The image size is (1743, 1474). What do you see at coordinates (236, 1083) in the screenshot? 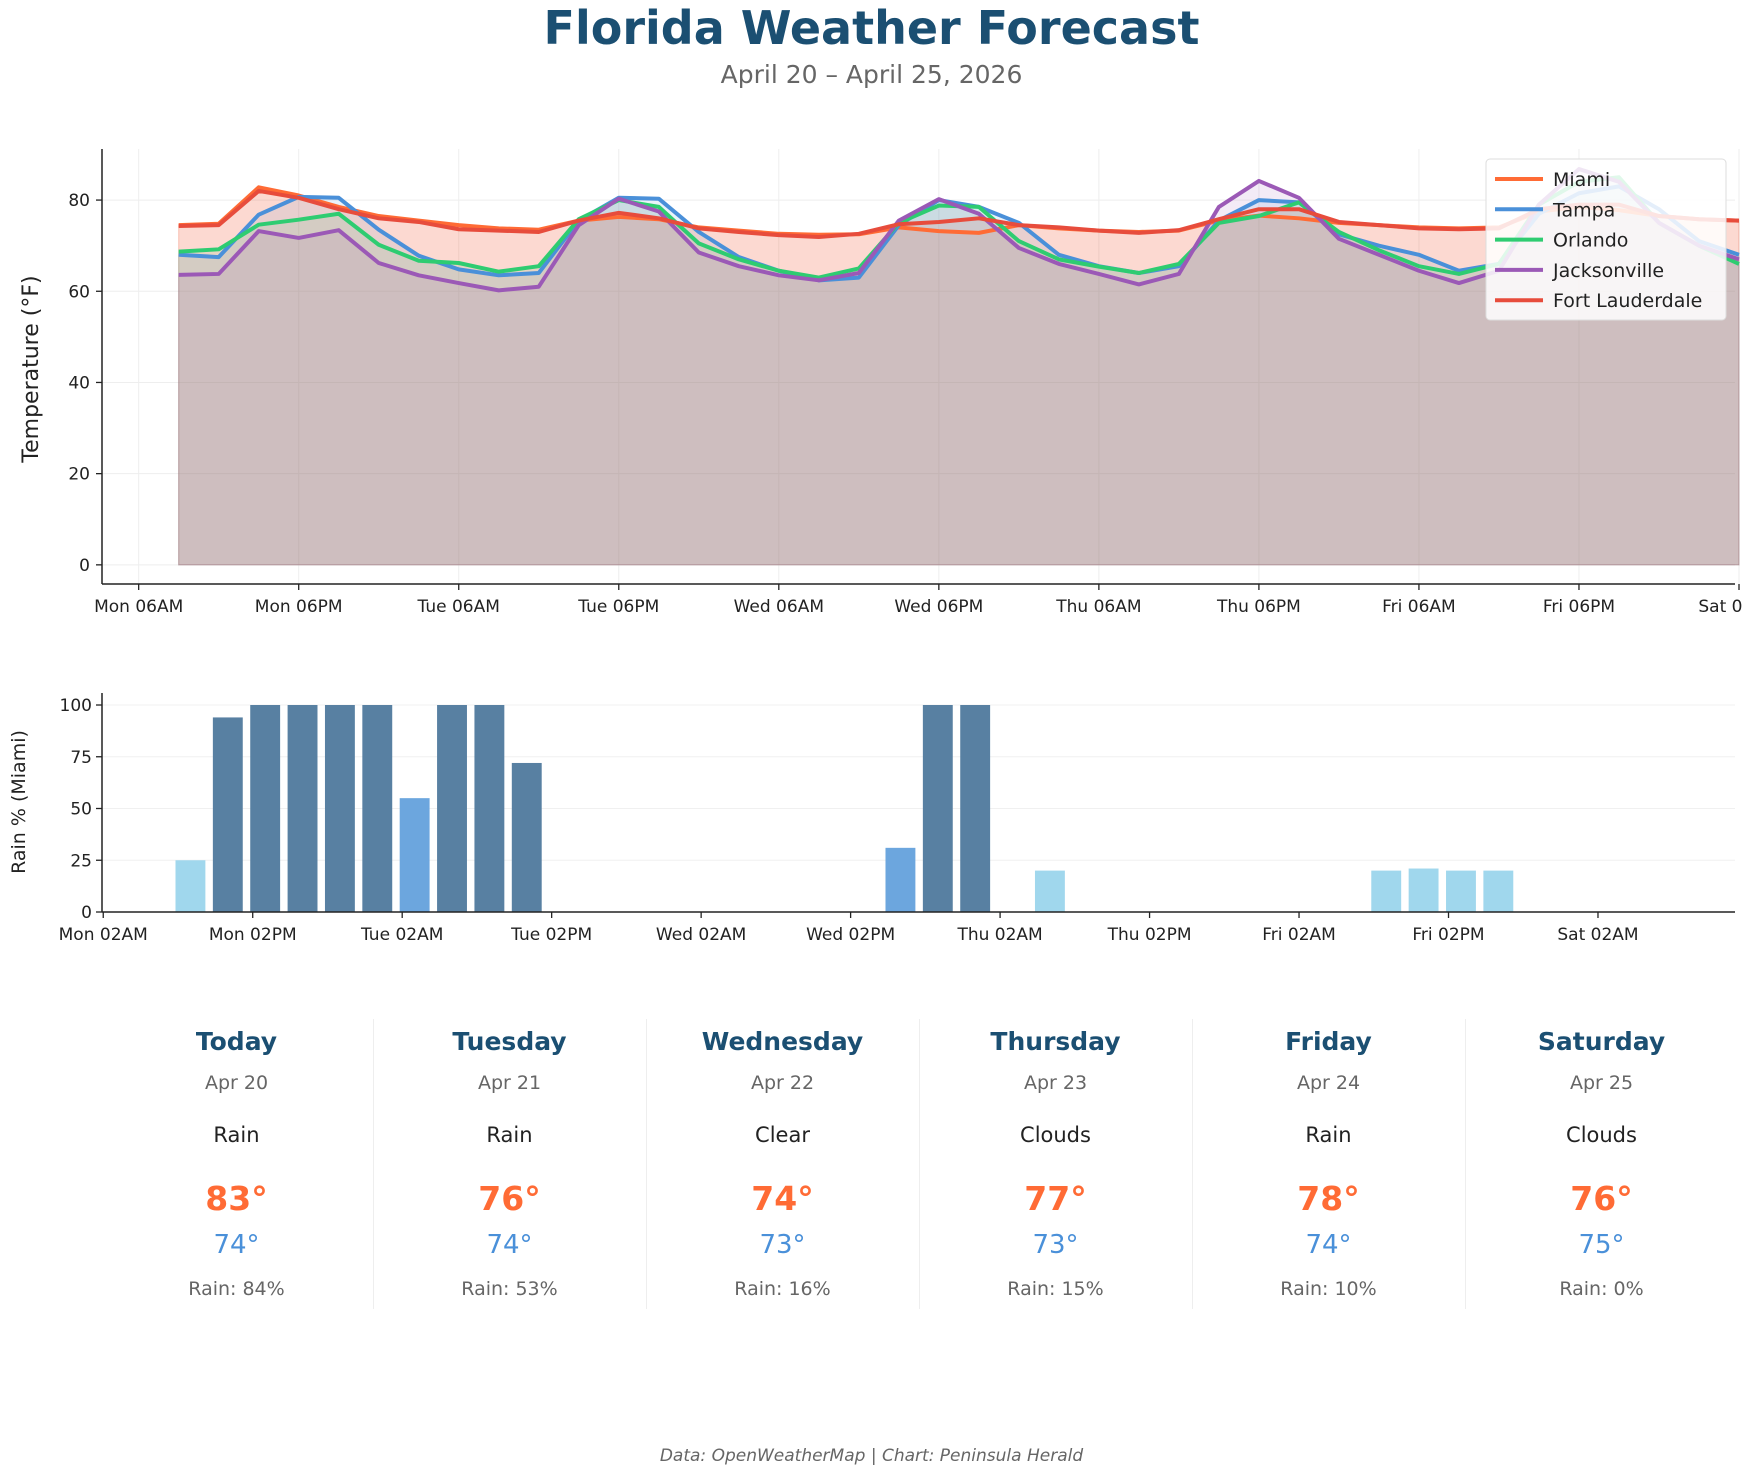
I see `day-date: Apr 20` at bounding box center [236, 1083].